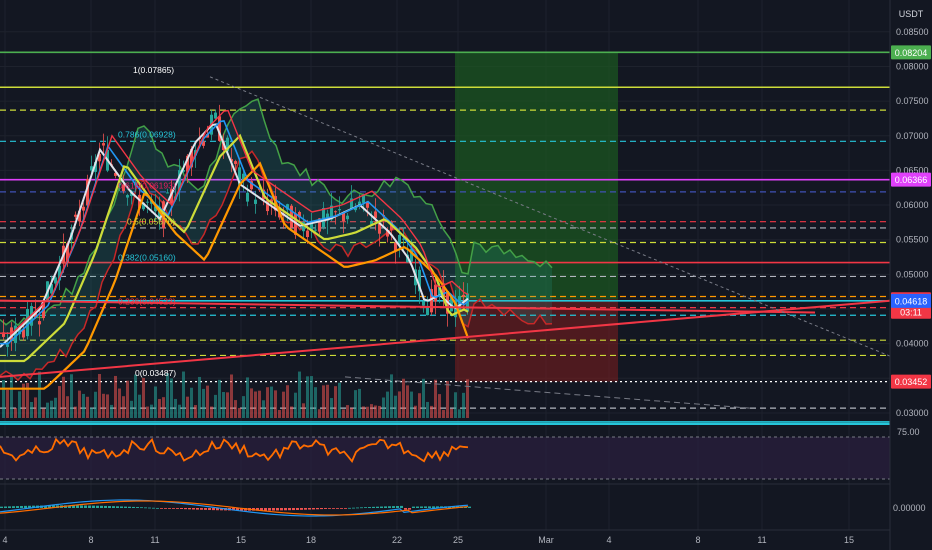 The image size is (932, 550). What do you see at coordinates (911, 265) in the screenshot?
I see `price-scale` at bounding box center [911, 265].